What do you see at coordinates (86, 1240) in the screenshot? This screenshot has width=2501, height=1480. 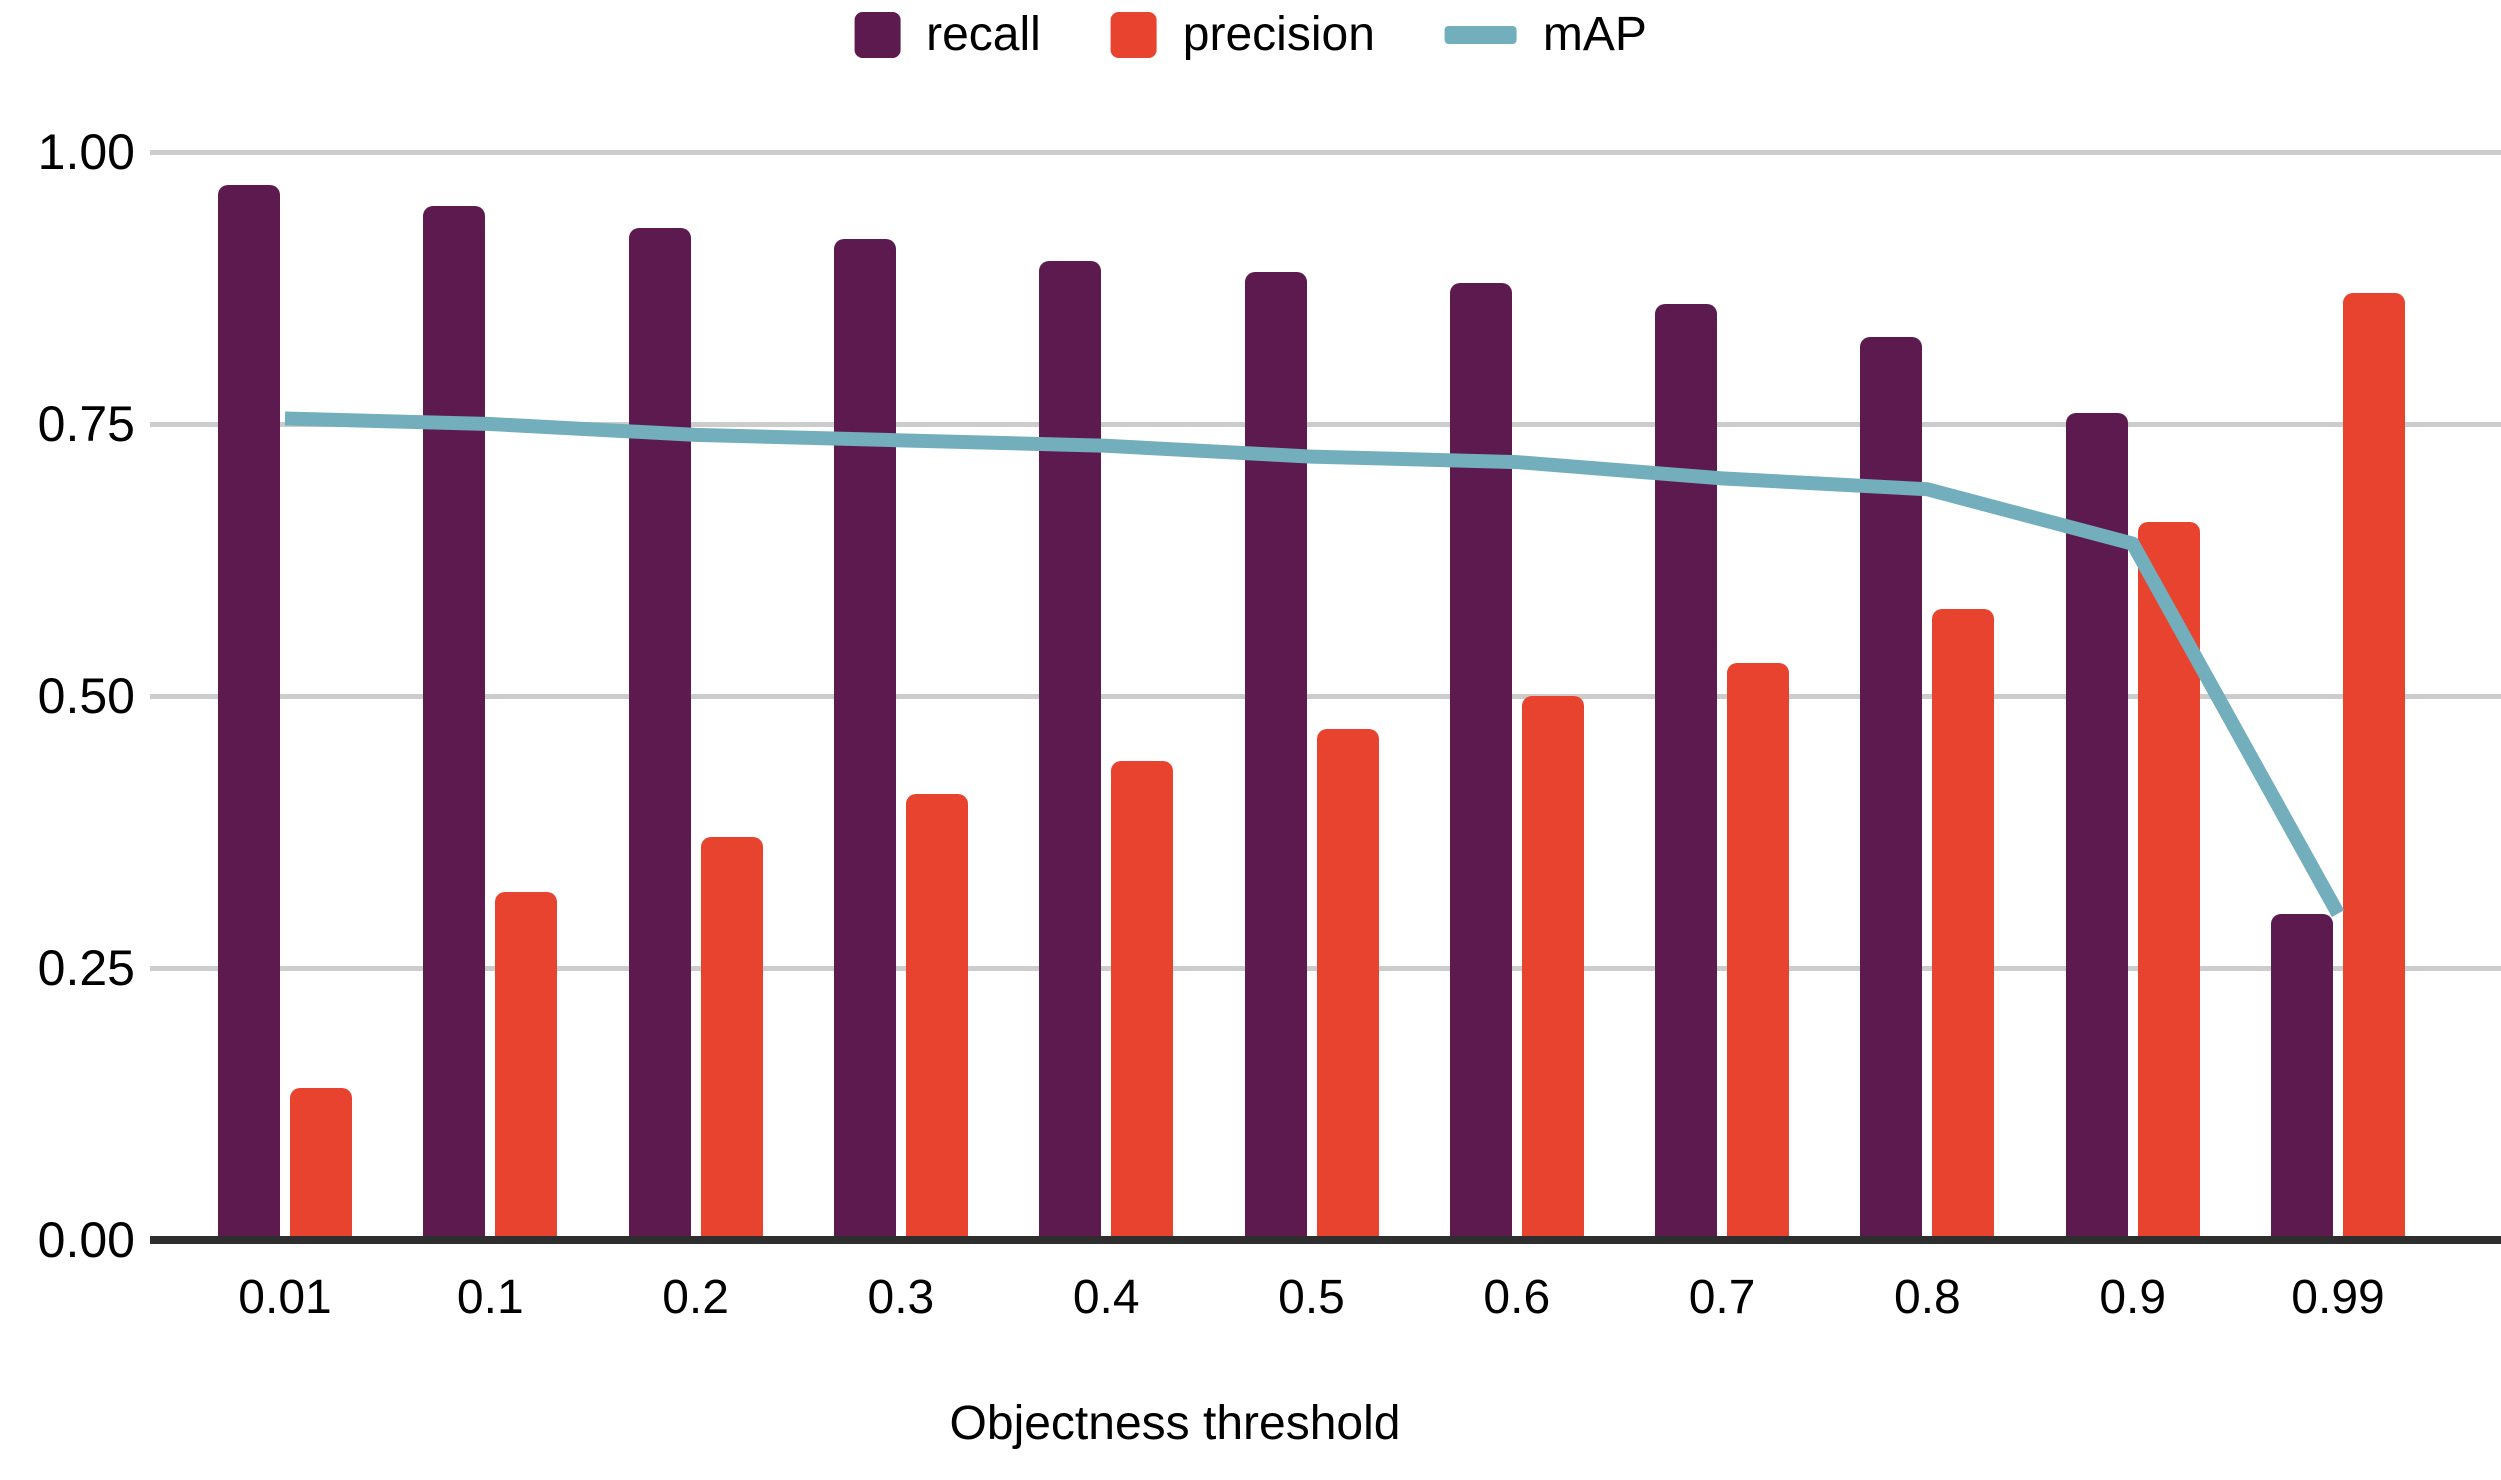 I see `y-axis-label: 0.00` at bounding box center [86, 1240].